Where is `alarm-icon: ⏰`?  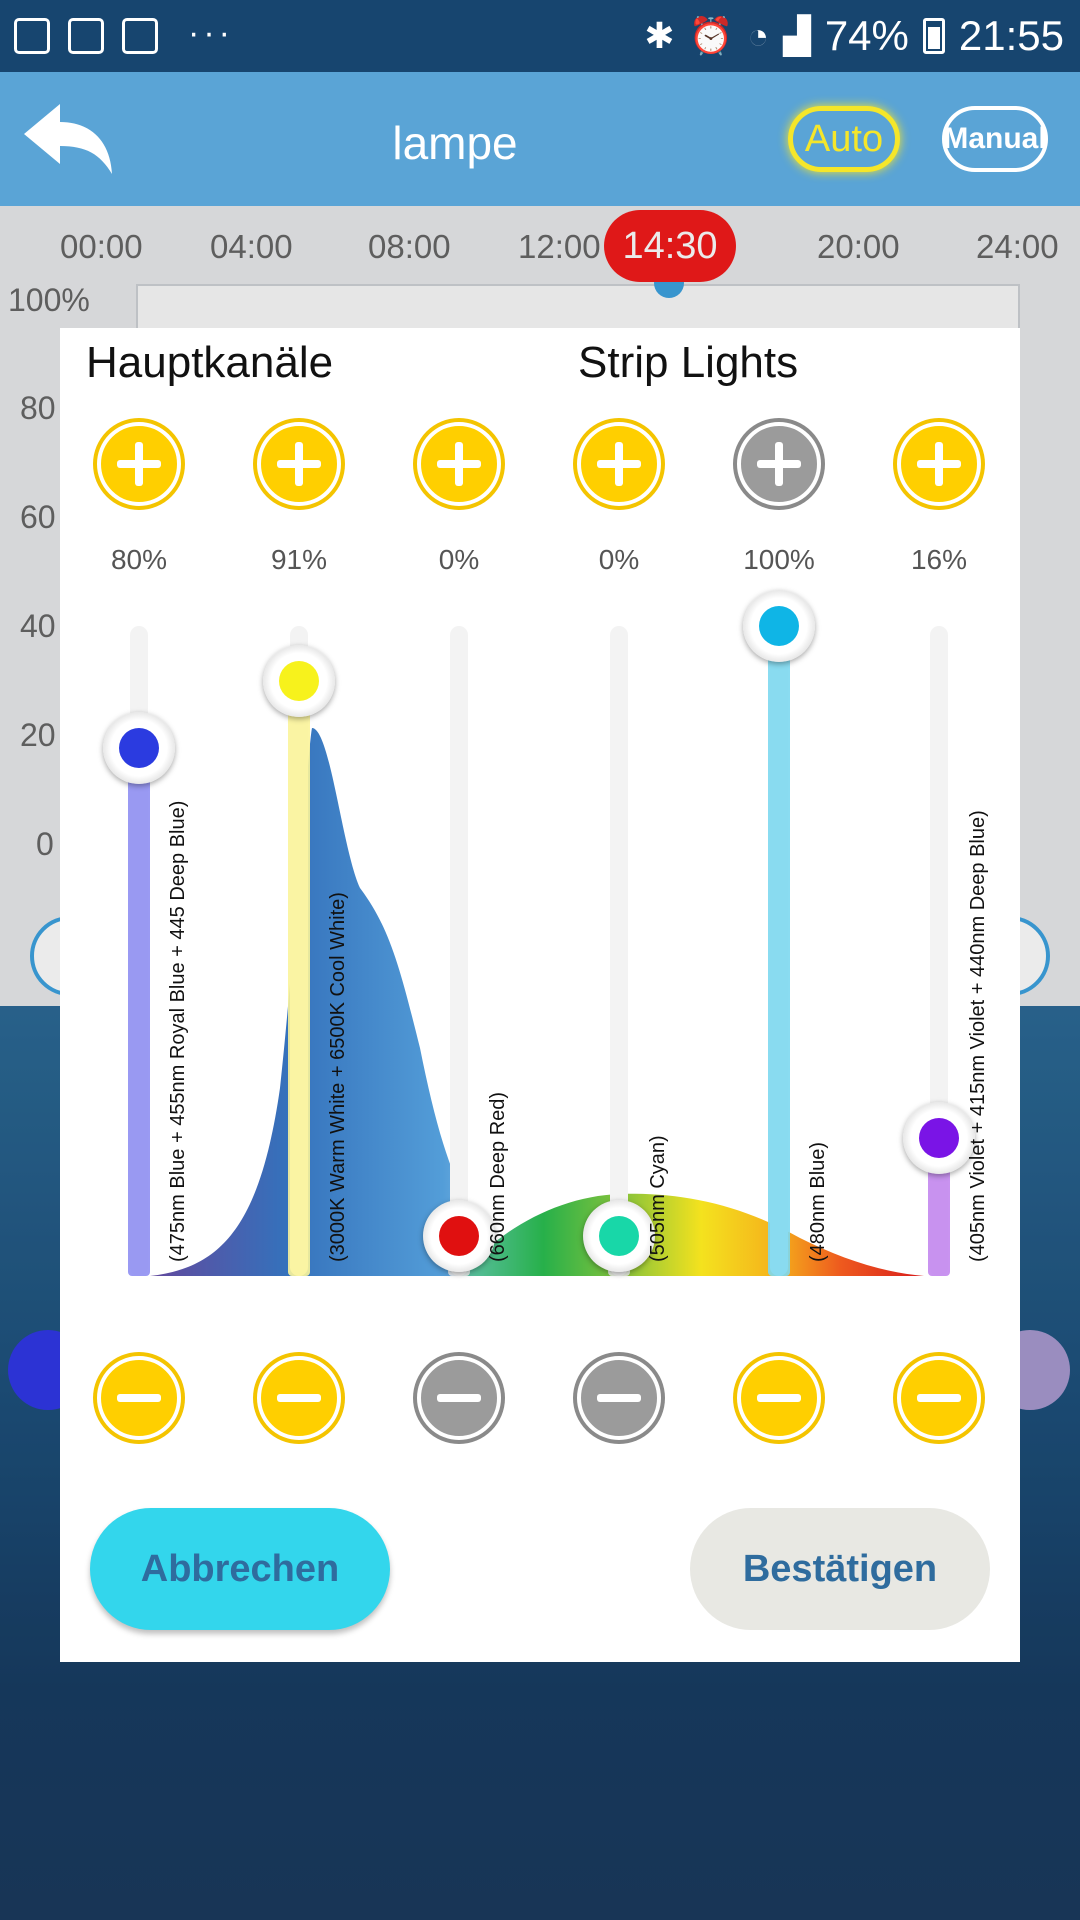
alarm-icon: ⏰ is located at coordinates (711, 35).